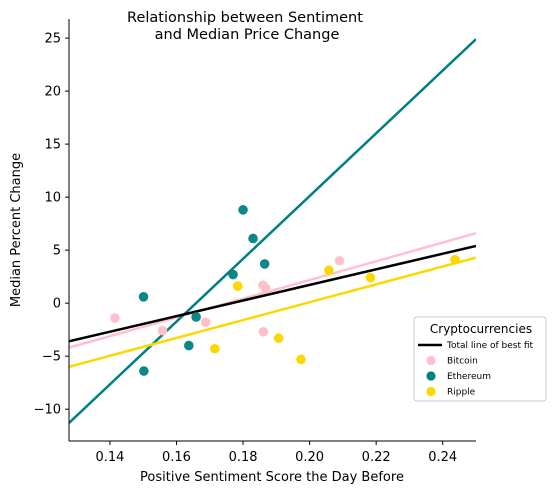 The height and width of the screenshot is (495, 555). Describe the element at coordinates (272, 293) in the screenshot. I see `total-line-of-best-fit-line` at that location.